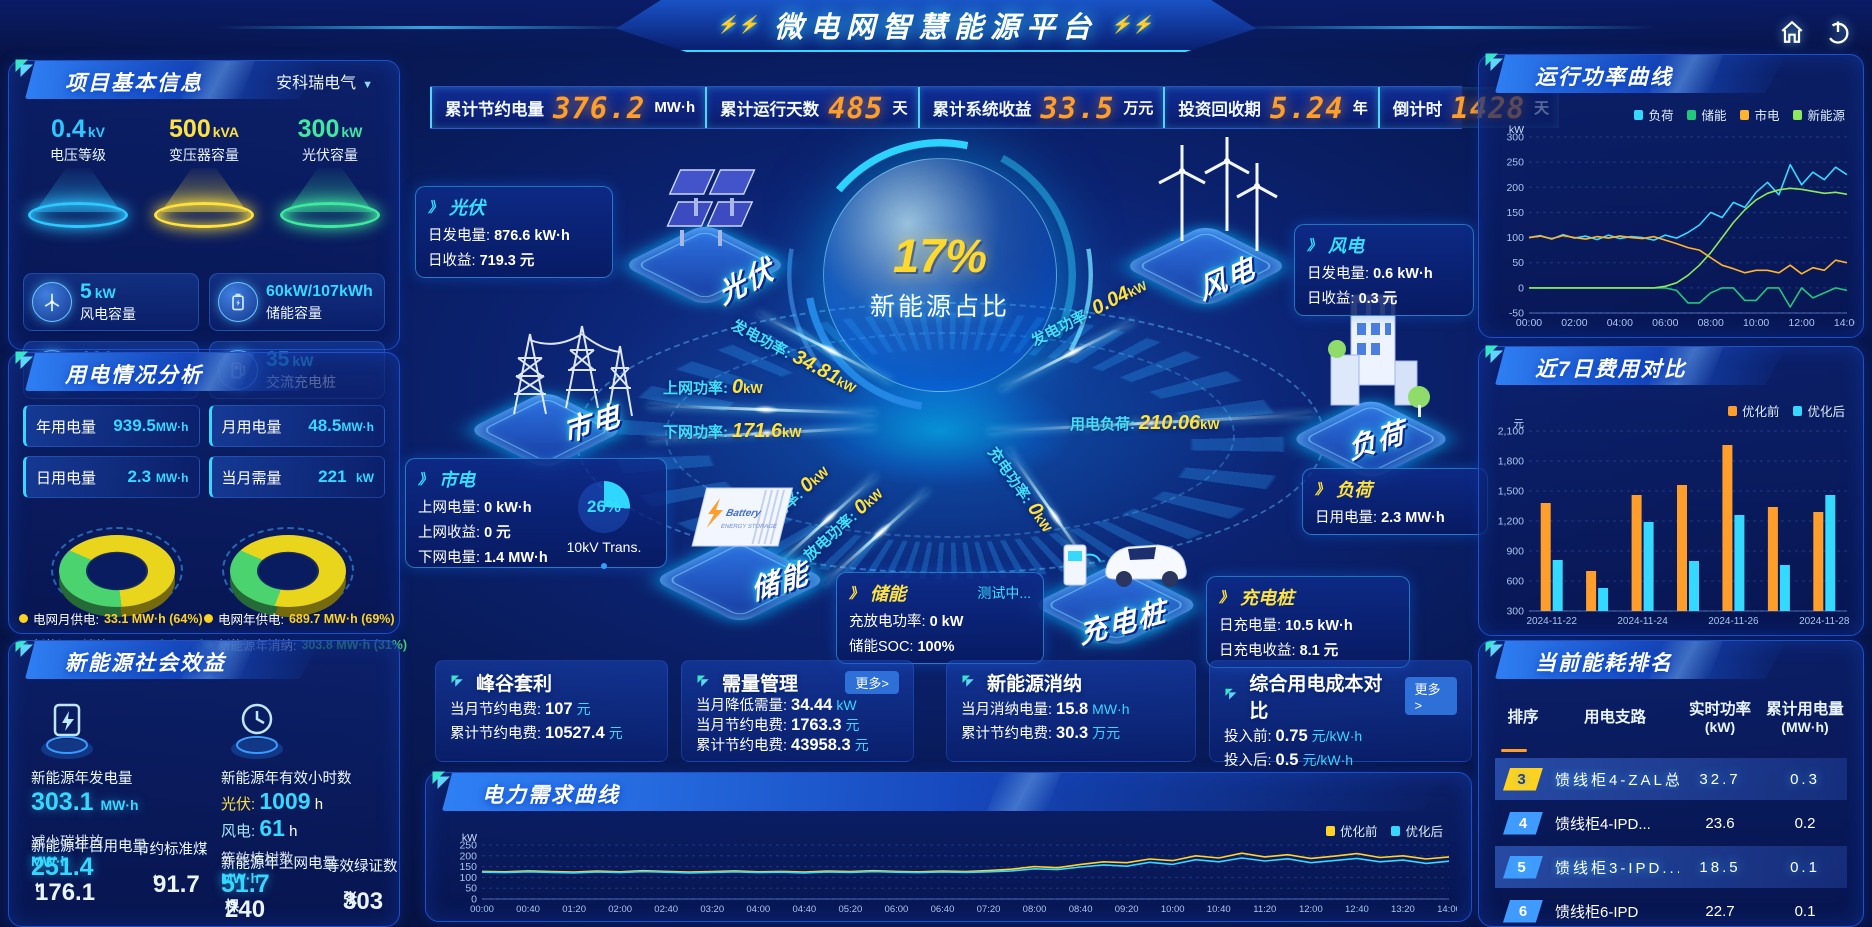 The width and height of the screenshot is (1872, 927). Describe the element at coordinates (1417, 830) in the screenshot. I see `legend-after-optimization: 优化后` at that location.